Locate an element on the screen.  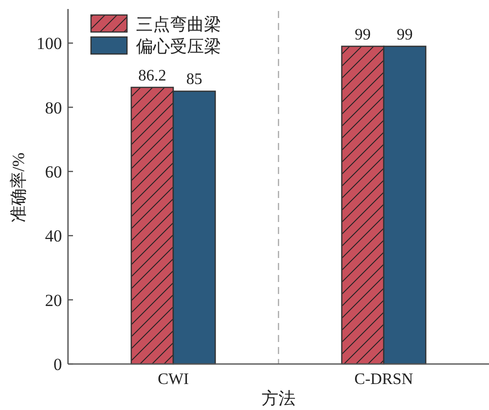
legend-label: 偏心受压梁 is located at coordinates (178, 46).